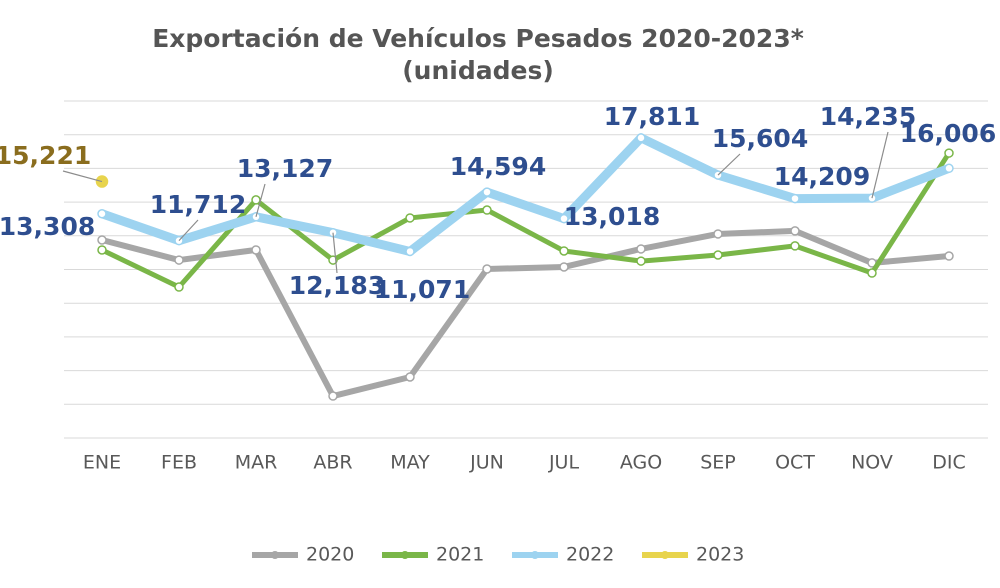 The height and width of the screenshot is (588, 1000). Describe the element at coordinates (330, 555) in the screenshot. I see `legend-label: 2020` at that location.